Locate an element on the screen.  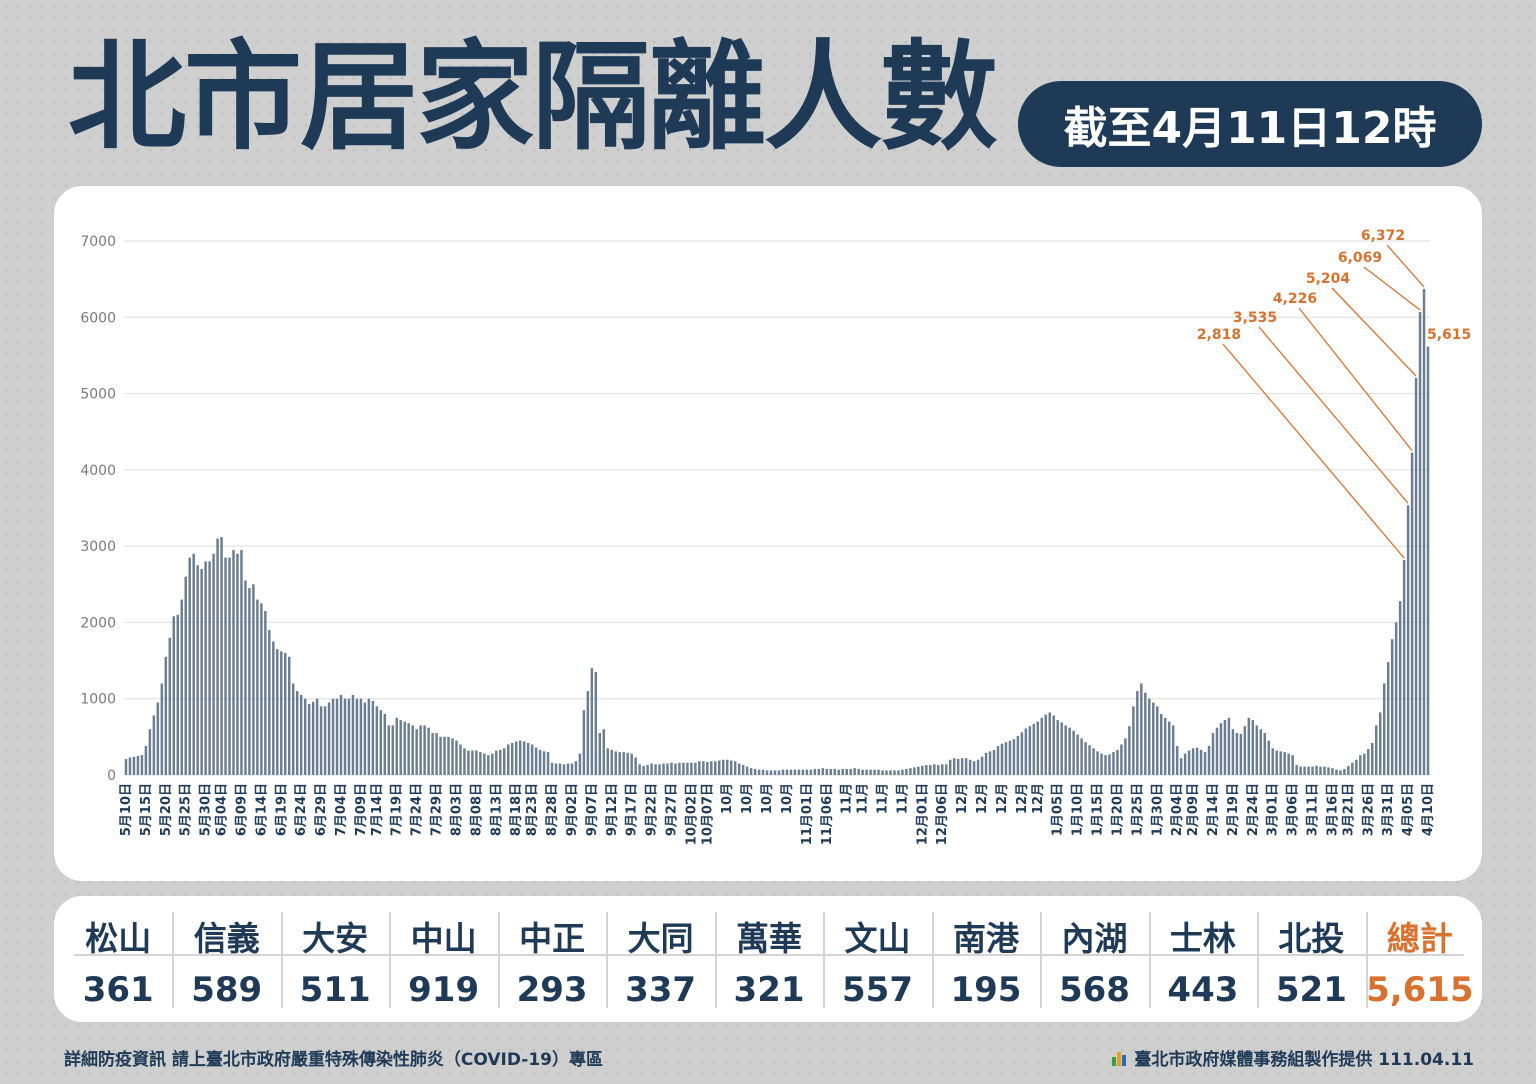
x-tick-label: 9月12日 is located at coordinates (612, 809).